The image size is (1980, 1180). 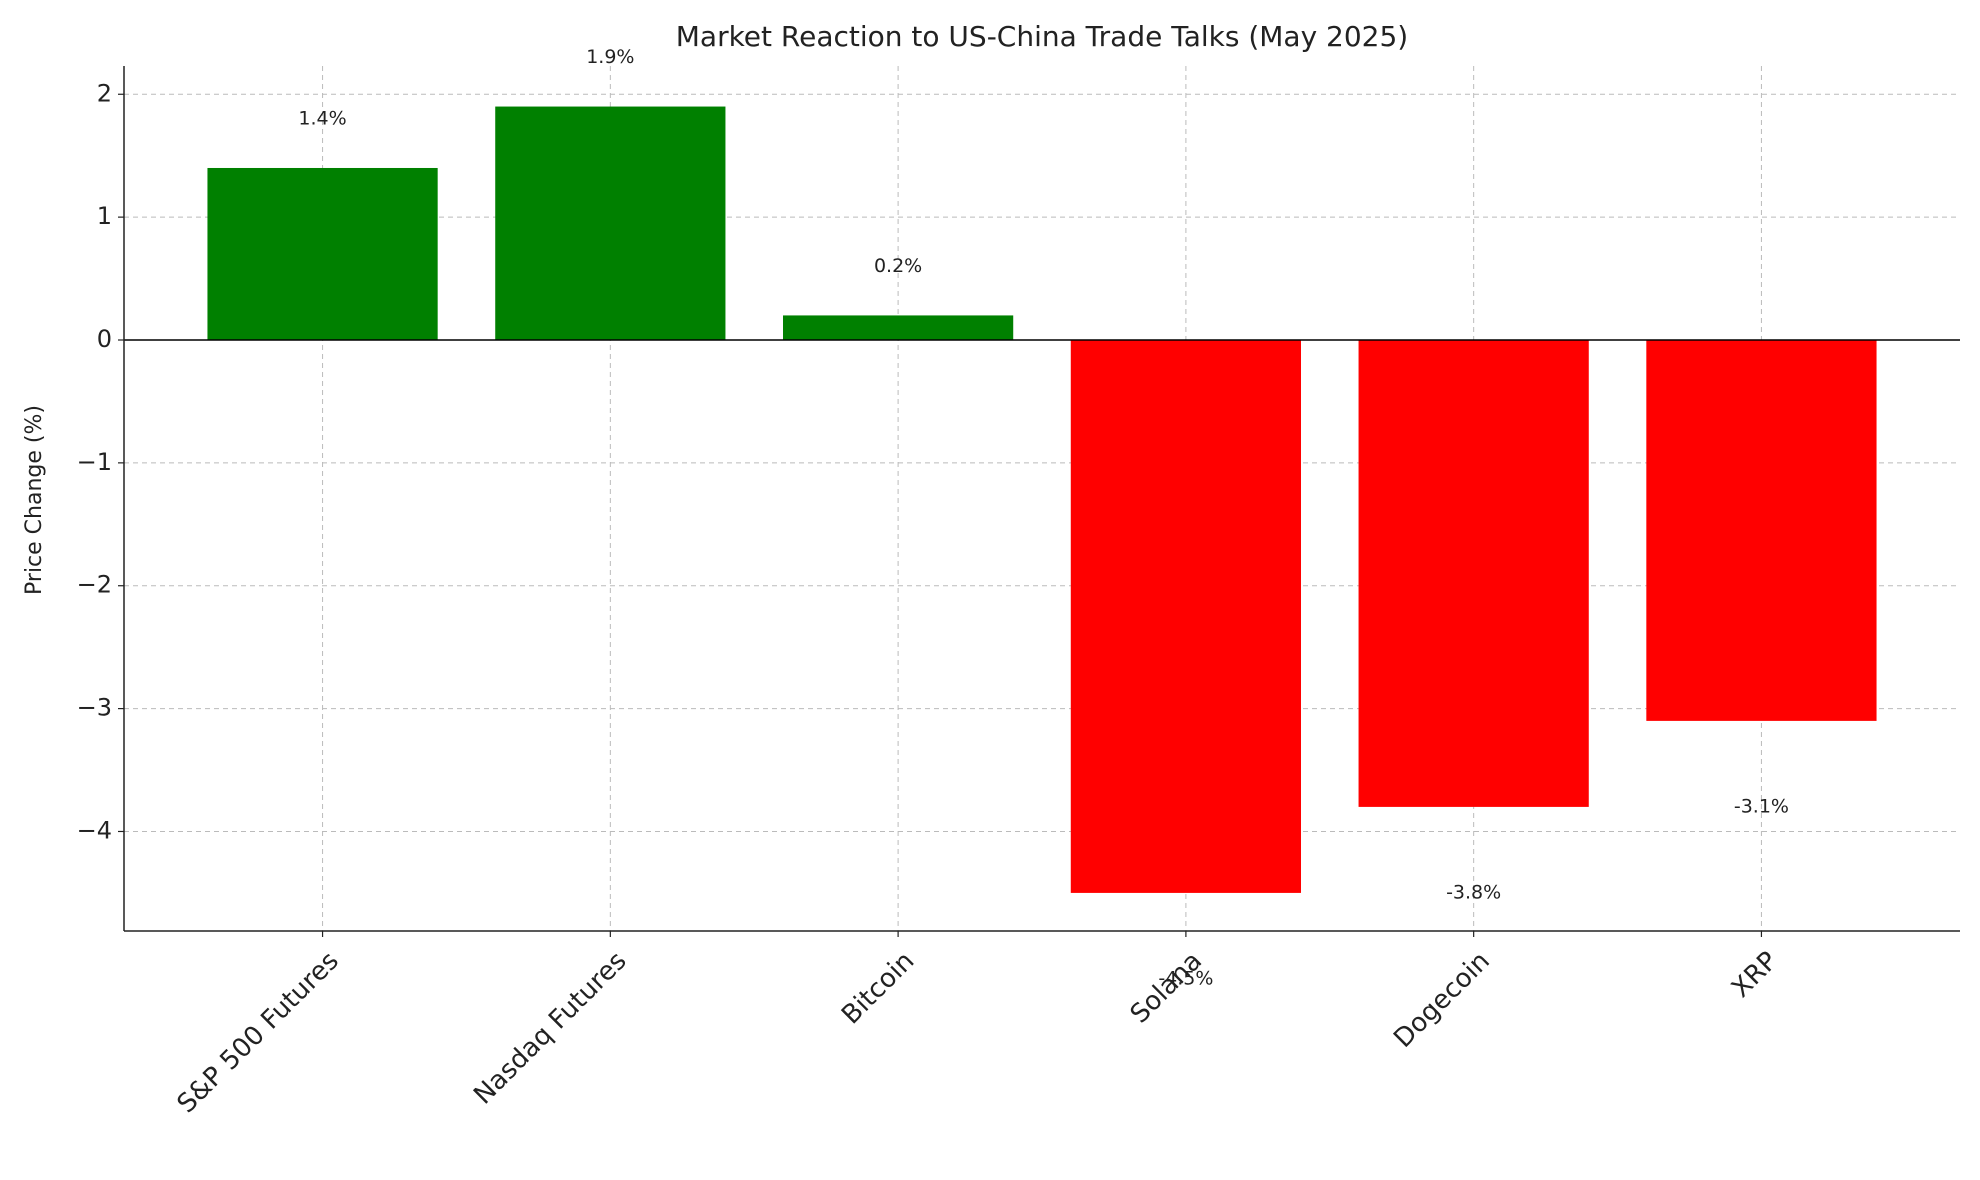 I want to click on x-tick-label: Bitcoin, so click(x=878, y=988).